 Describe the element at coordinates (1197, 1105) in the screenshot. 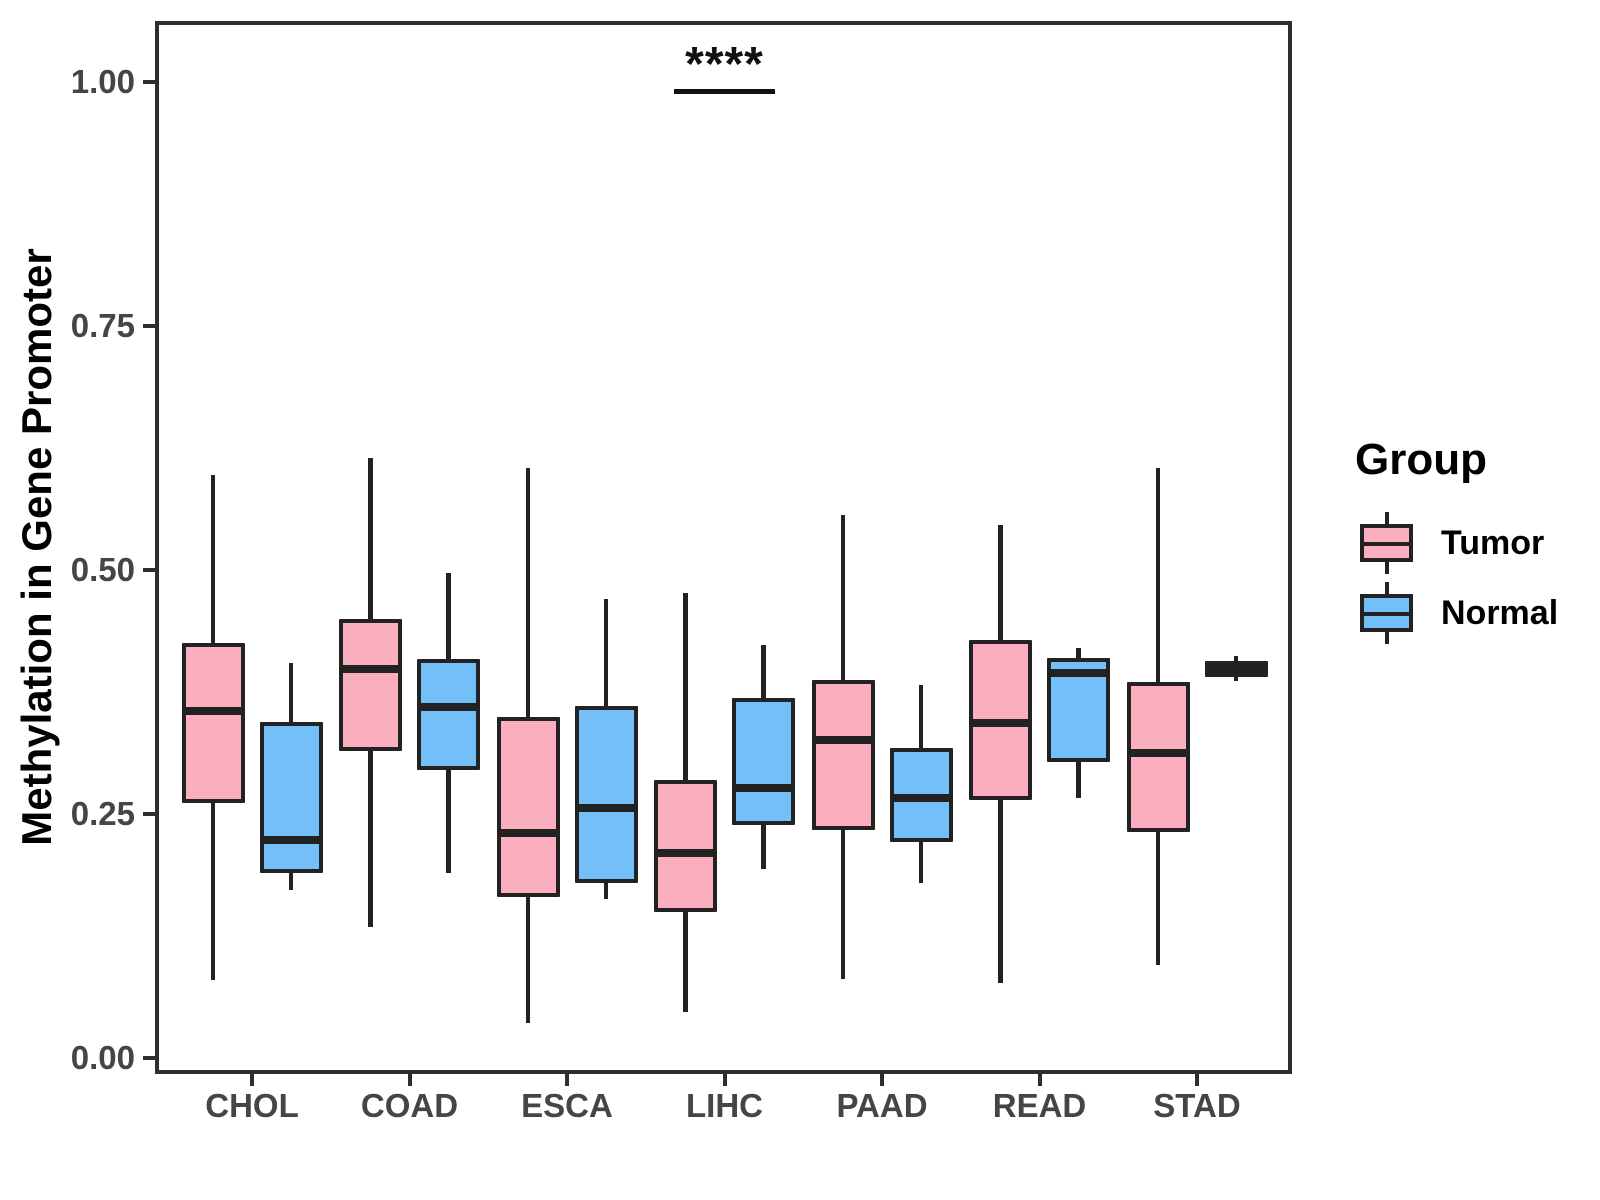

I see `x-tick-label-stad: STAD` at that location.